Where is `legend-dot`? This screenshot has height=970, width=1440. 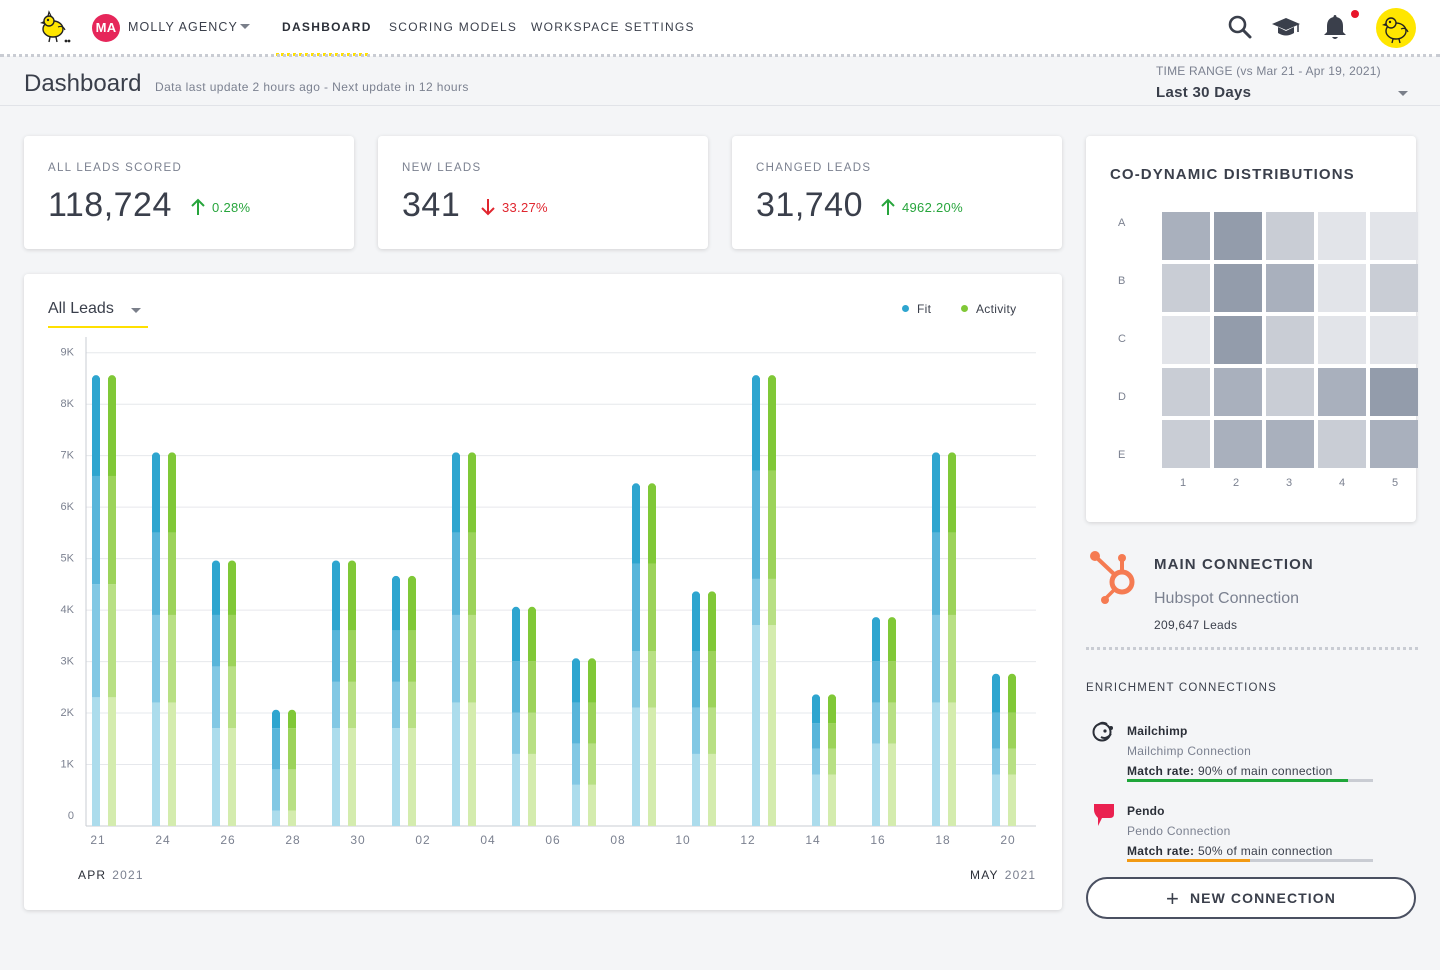
legend-dot is located at coordinates (964, 309).